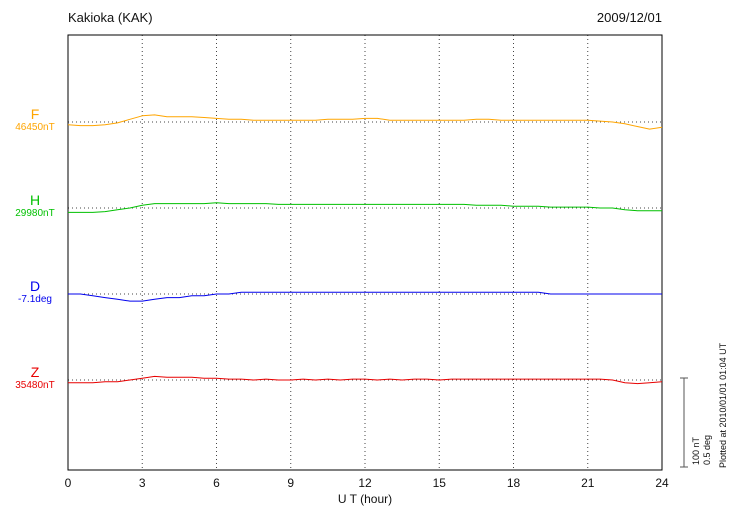 Image resolution: width=730 pixels, height=520 pixels. What do you see at coordinates (440, 483) in the screenshot?
I see `svg-text: 15` at bounding box center [440, 483].